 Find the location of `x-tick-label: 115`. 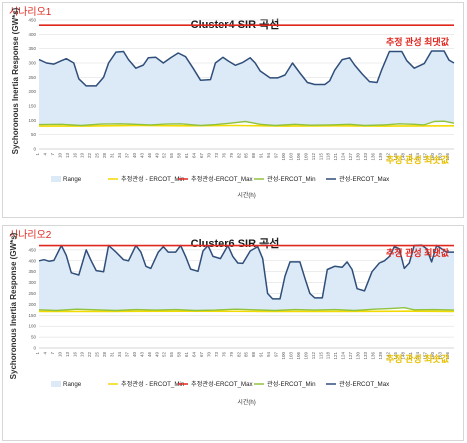

x-tick-label: 115 is located at coordinates (320, 356).